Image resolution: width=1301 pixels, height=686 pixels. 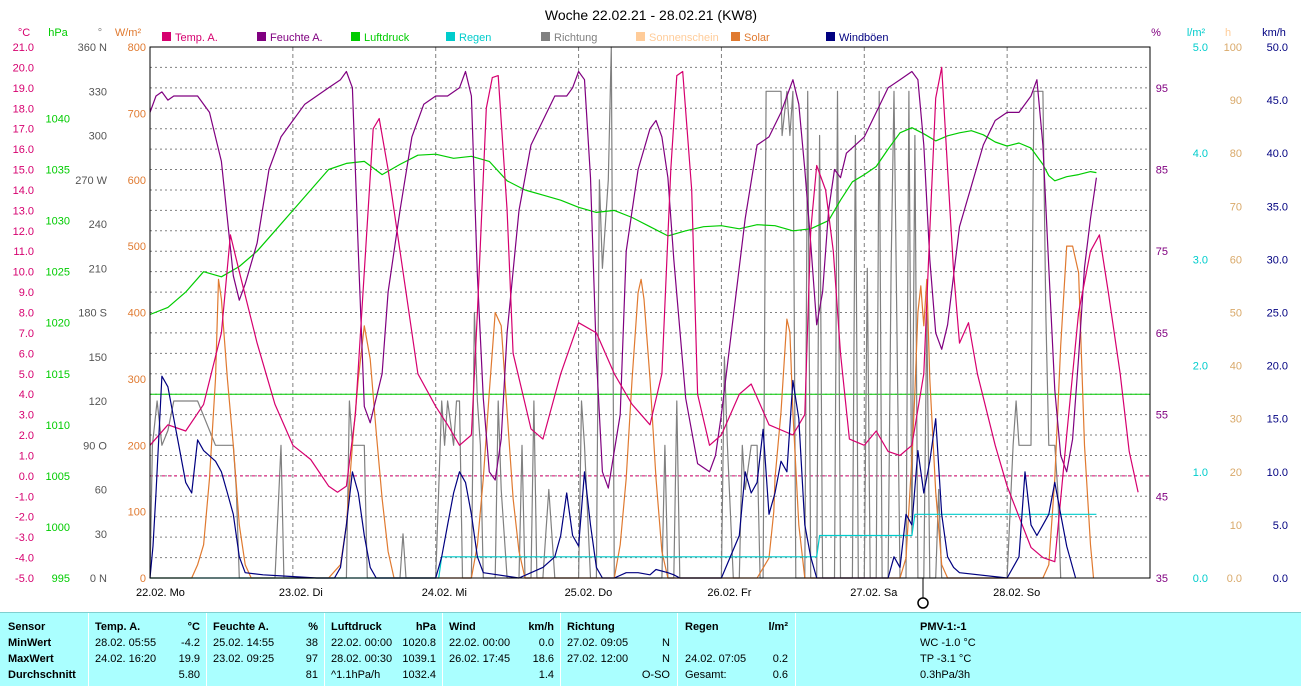 What do you see at coordinates (716, 659) in the screenshot?
I see `rain-max-time: 24.02. 07:05` at bounding box center [716, 659].